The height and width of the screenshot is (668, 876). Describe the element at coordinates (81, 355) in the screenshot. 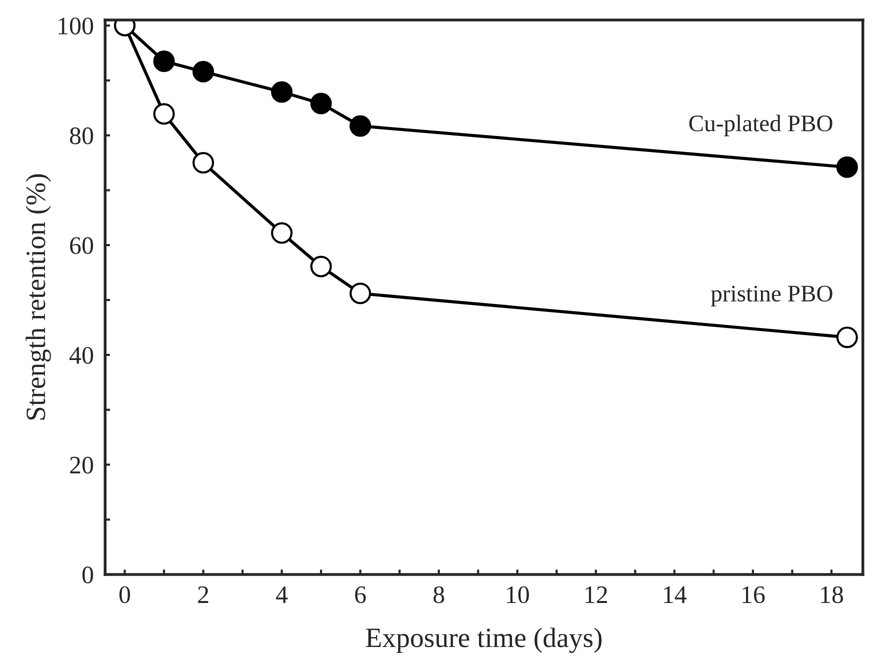

I see `y-tick-label: 40` at that location.